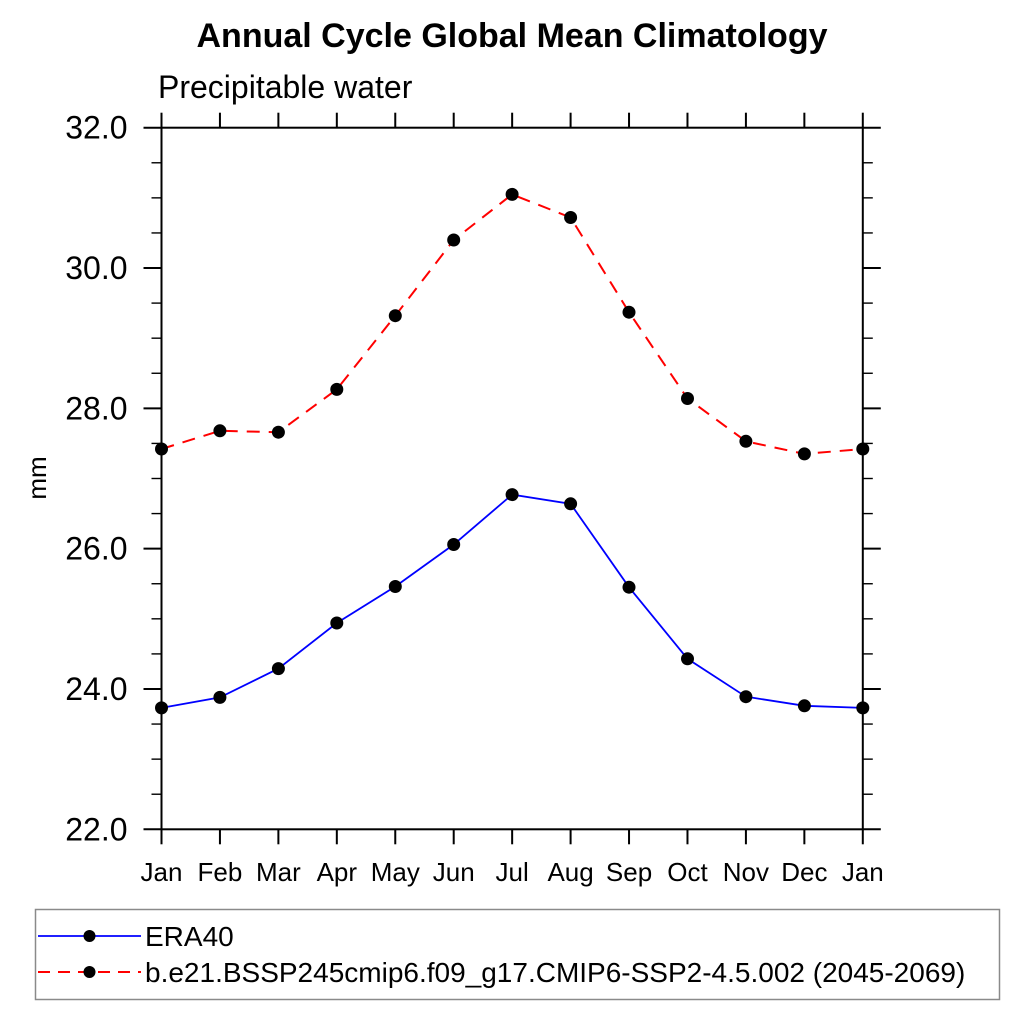  What do you see at coordinates (96, 268) in the screenshot?
I see `y-tick-label: 30.0` at bounding box center [96, 268].